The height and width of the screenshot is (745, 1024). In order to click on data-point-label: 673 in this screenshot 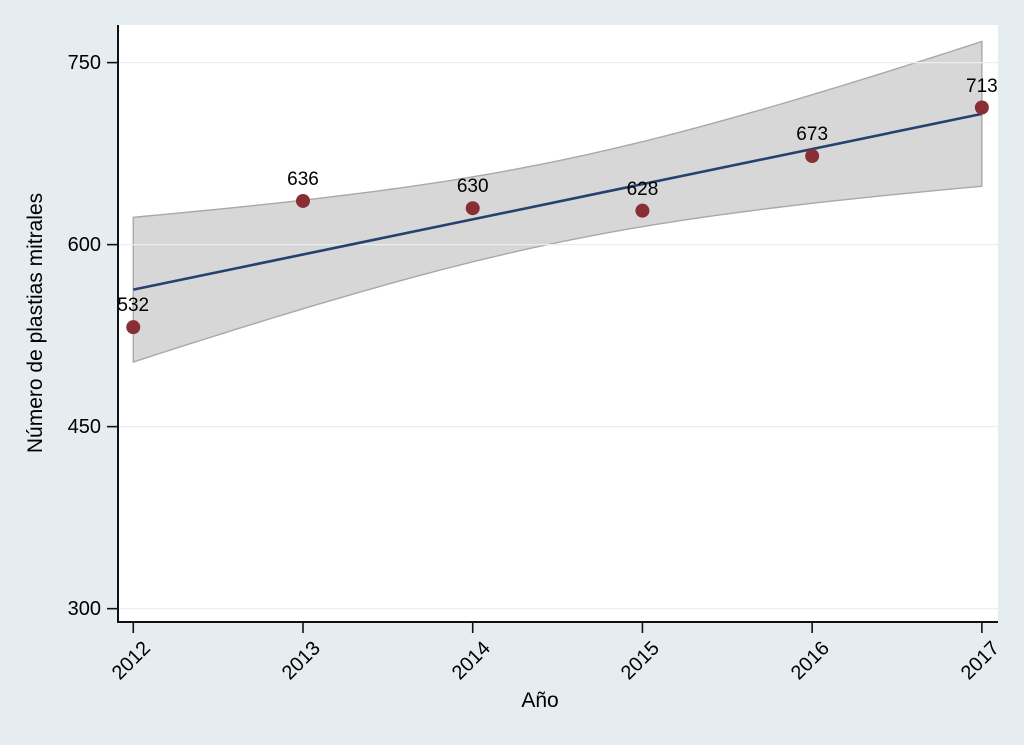, I will do `click(812, 135)`.